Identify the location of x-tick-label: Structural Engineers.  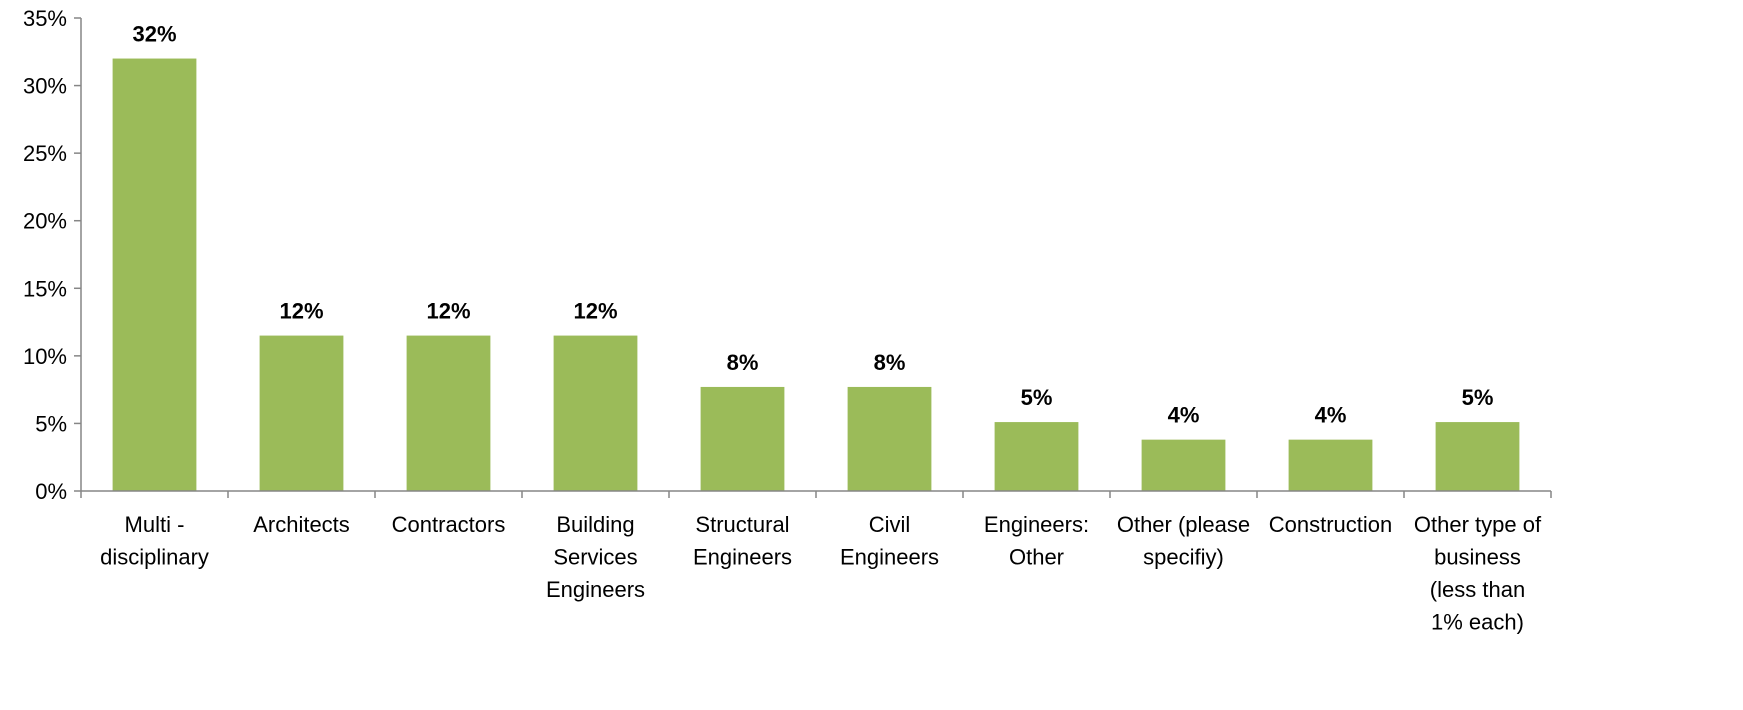
(742, 541).